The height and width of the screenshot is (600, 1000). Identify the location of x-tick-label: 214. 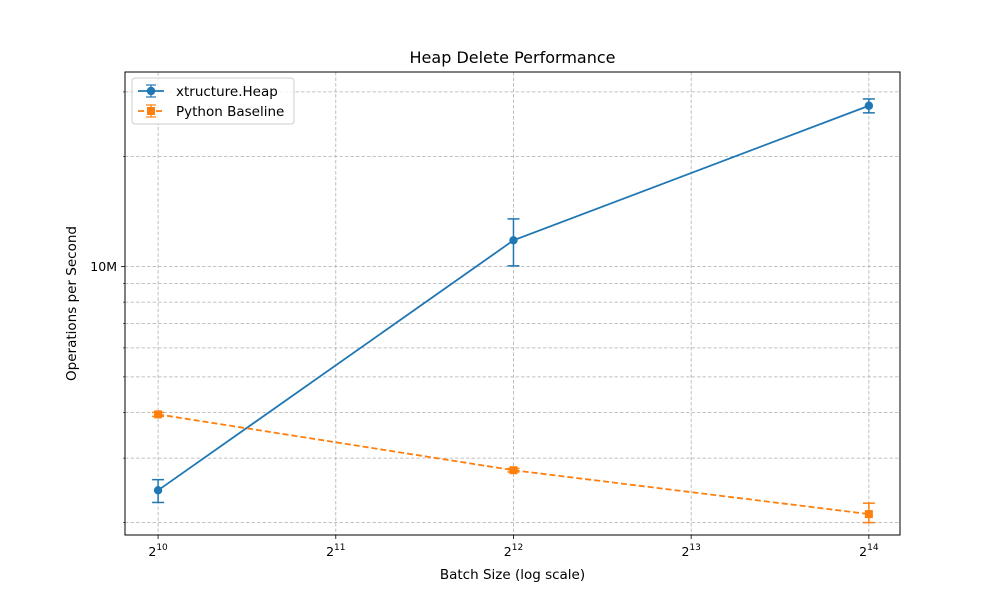
(869, 551).